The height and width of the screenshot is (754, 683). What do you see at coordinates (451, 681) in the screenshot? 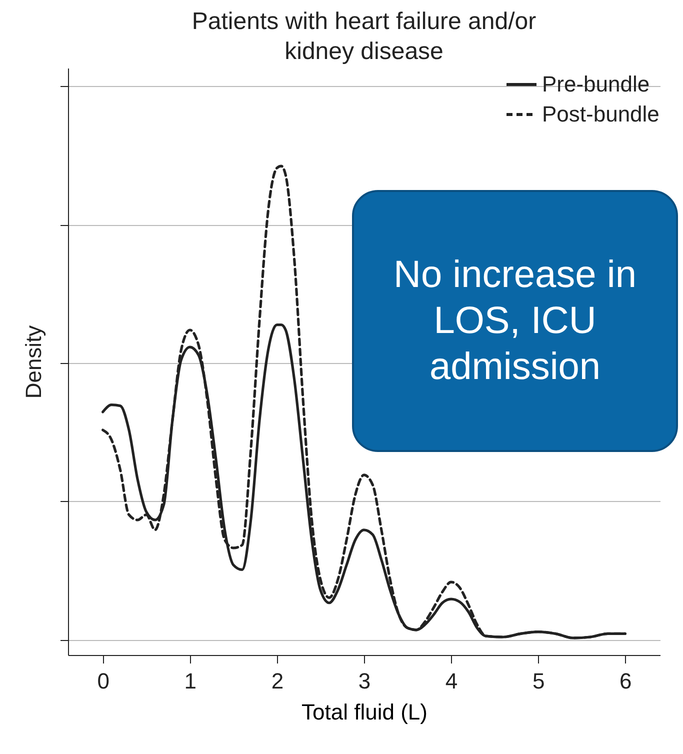
I see `x-tick-label: 4` at bounding box center [451, 681].